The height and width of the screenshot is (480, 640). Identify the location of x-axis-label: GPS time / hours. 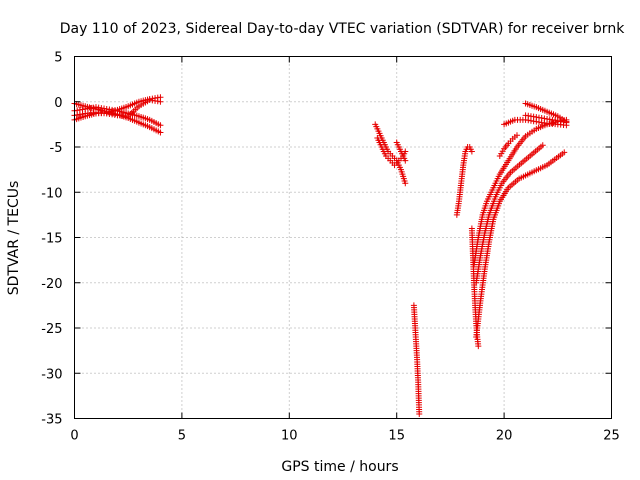
(339, 467).